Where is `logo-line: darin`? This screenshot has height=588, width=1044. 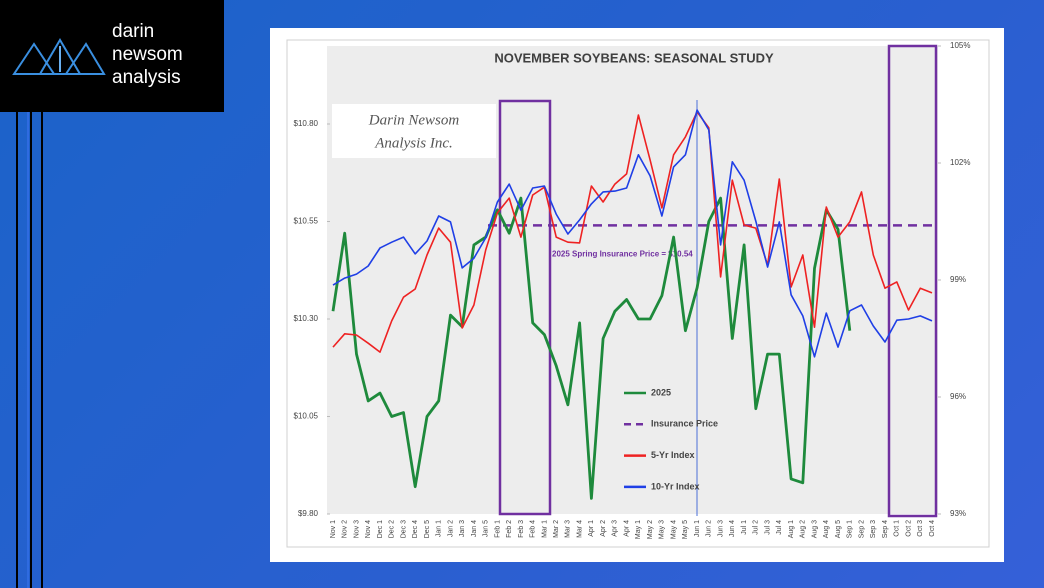
logo-line: darin is located at coordinates (133, 31).